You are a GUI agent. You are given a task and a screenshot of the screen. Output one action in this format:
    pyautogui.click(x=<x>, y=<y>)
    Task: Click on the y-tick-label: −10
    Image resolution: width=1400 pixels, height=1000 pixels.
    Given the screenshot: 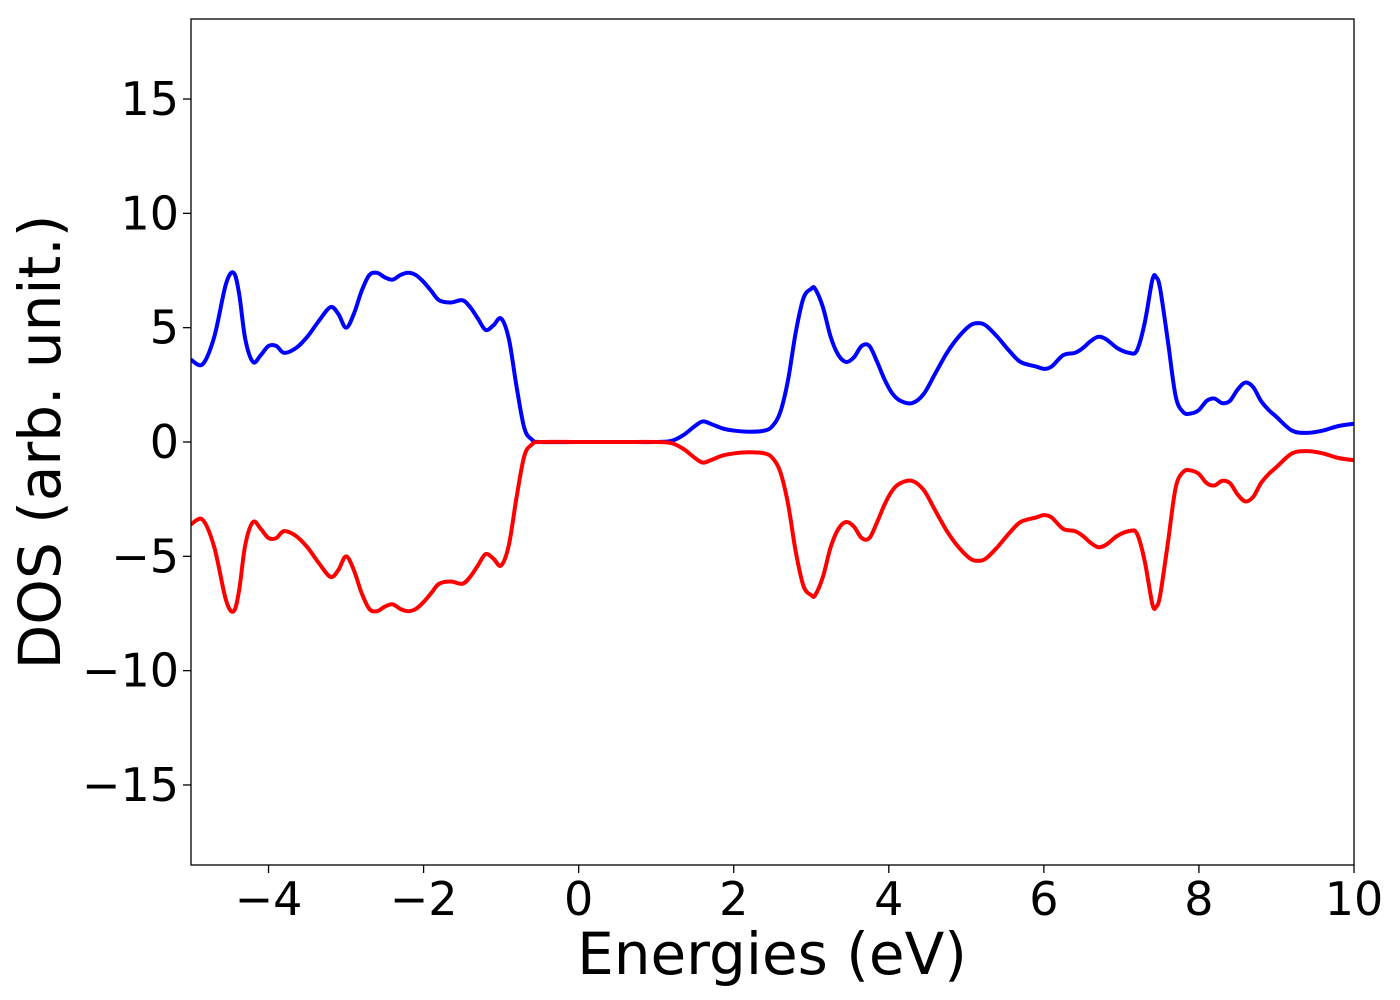 What is the action you would take?
    pyautogui.click(x=130, y=671)
    